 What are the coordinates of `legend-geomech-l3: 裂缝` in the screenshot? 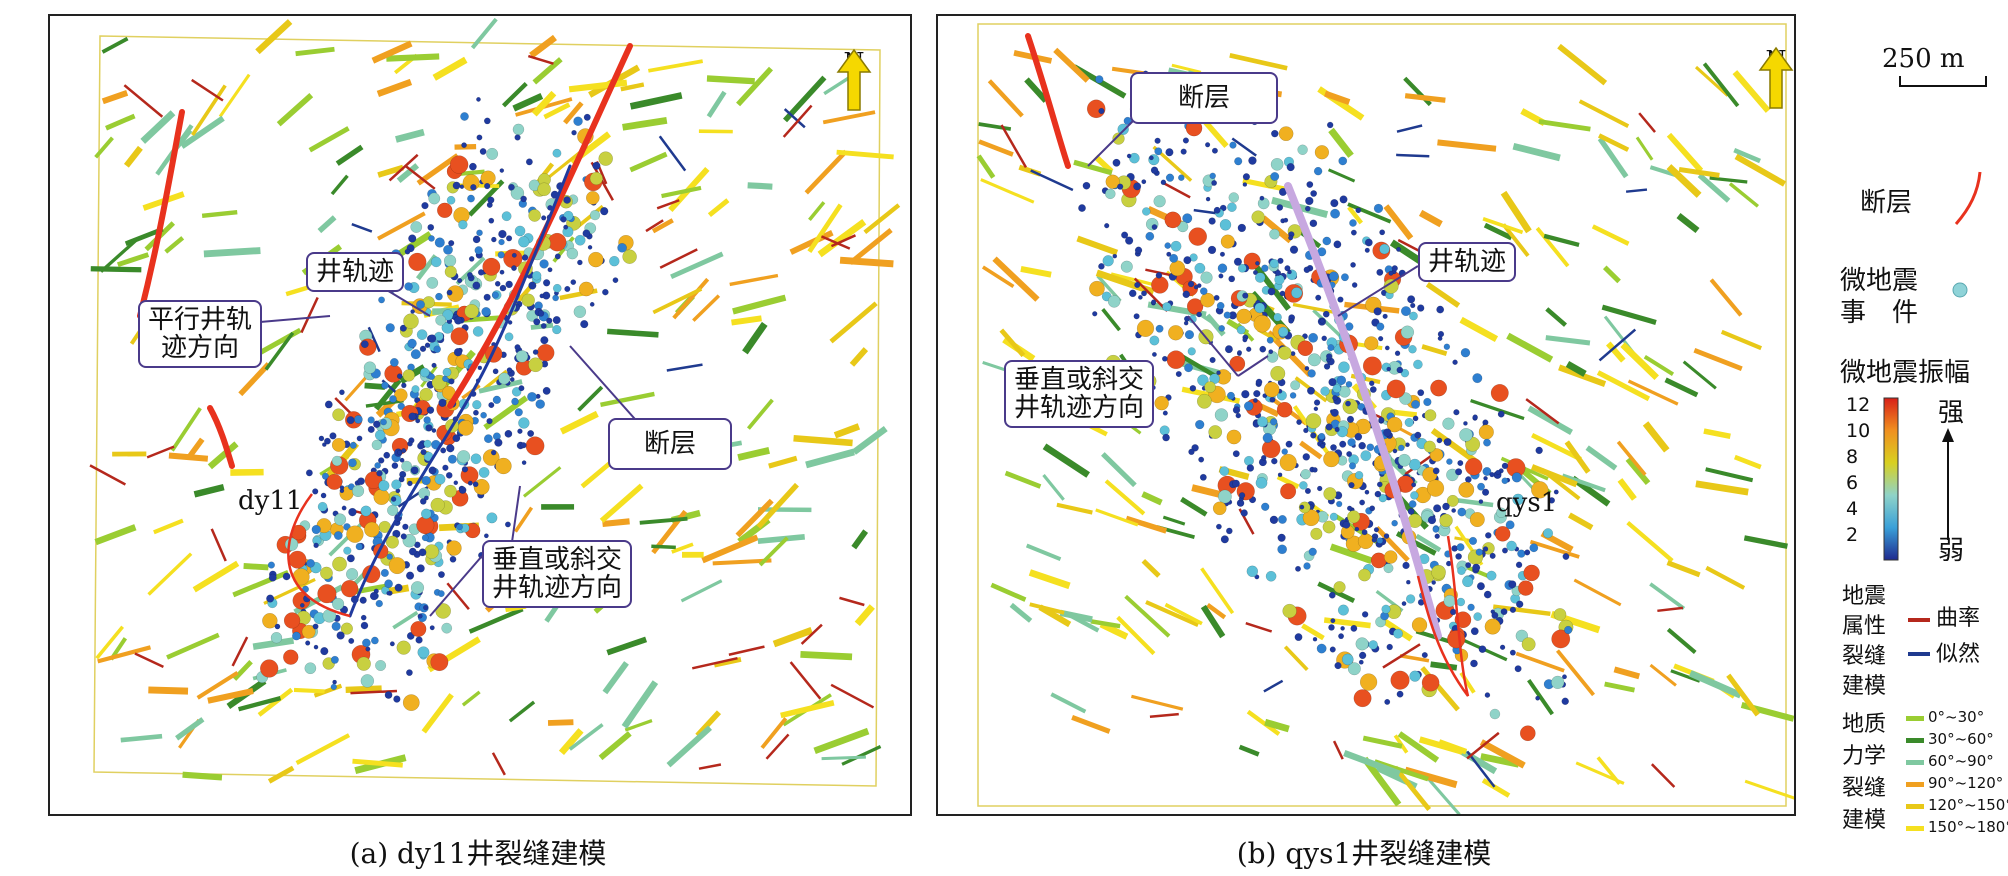 It's located at (1864, 788).